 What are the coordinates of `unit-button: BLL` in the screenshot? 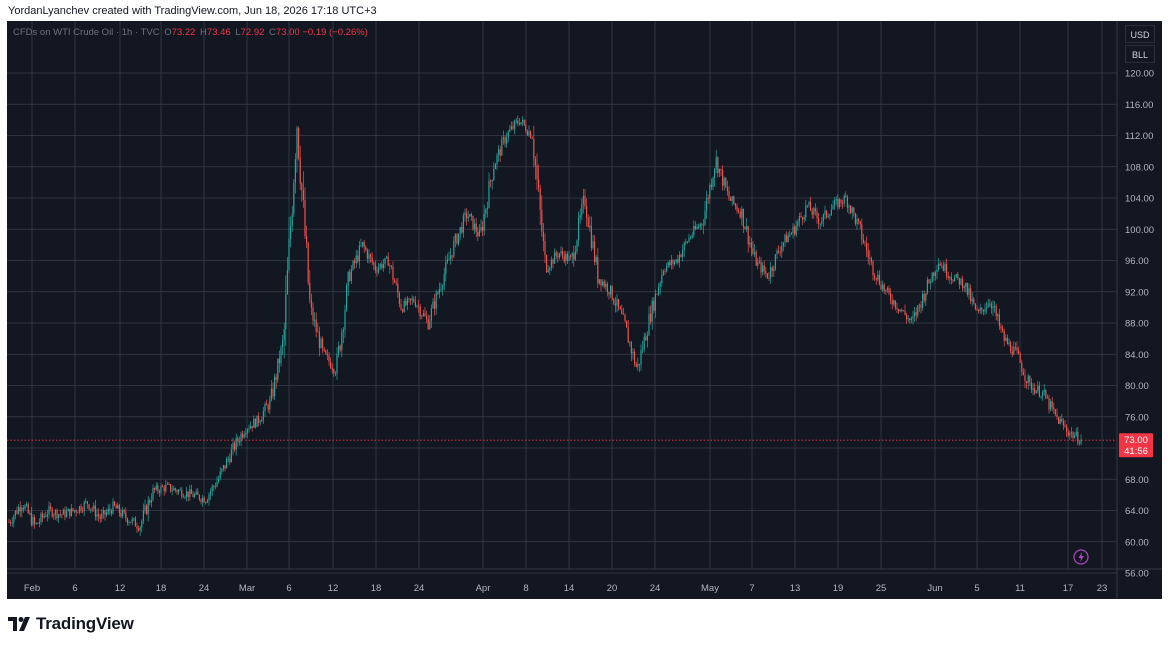 It's located at (1140, 54).